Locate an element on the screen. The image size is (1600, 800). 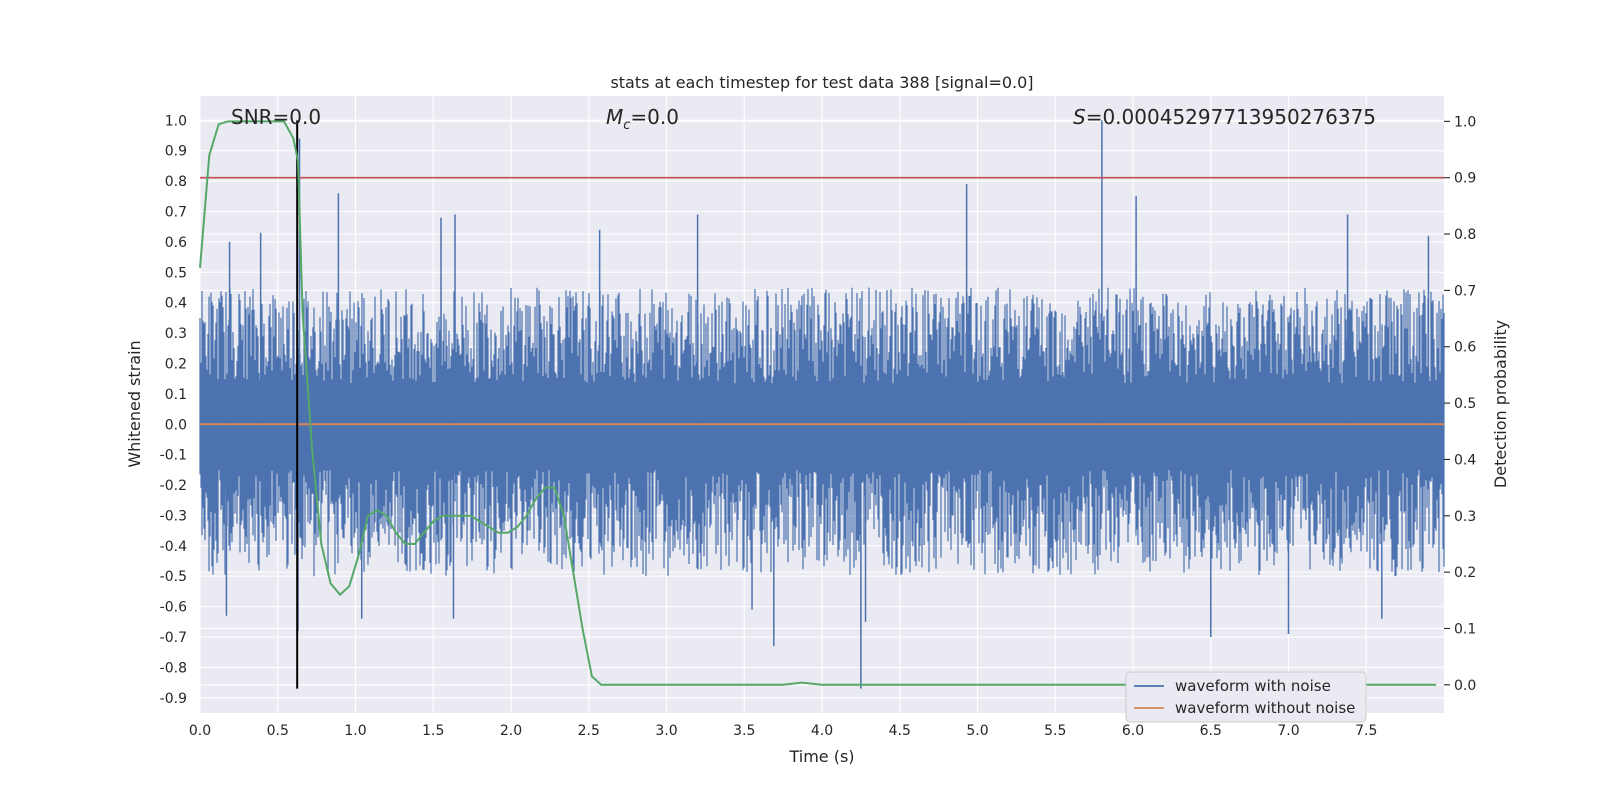
x-tick-label: 2.5 is located at coordinates (589, 731).